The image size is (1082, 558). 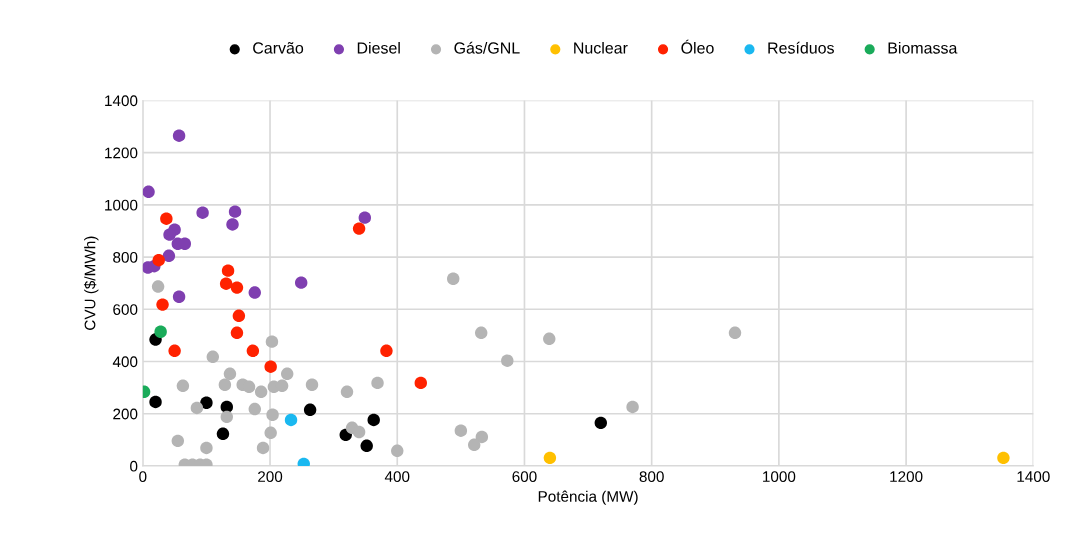 What do you see at coordinates (397, 477) in the screenshot?
I see `x-tick-label: 400` at bounding box center [397, 477].